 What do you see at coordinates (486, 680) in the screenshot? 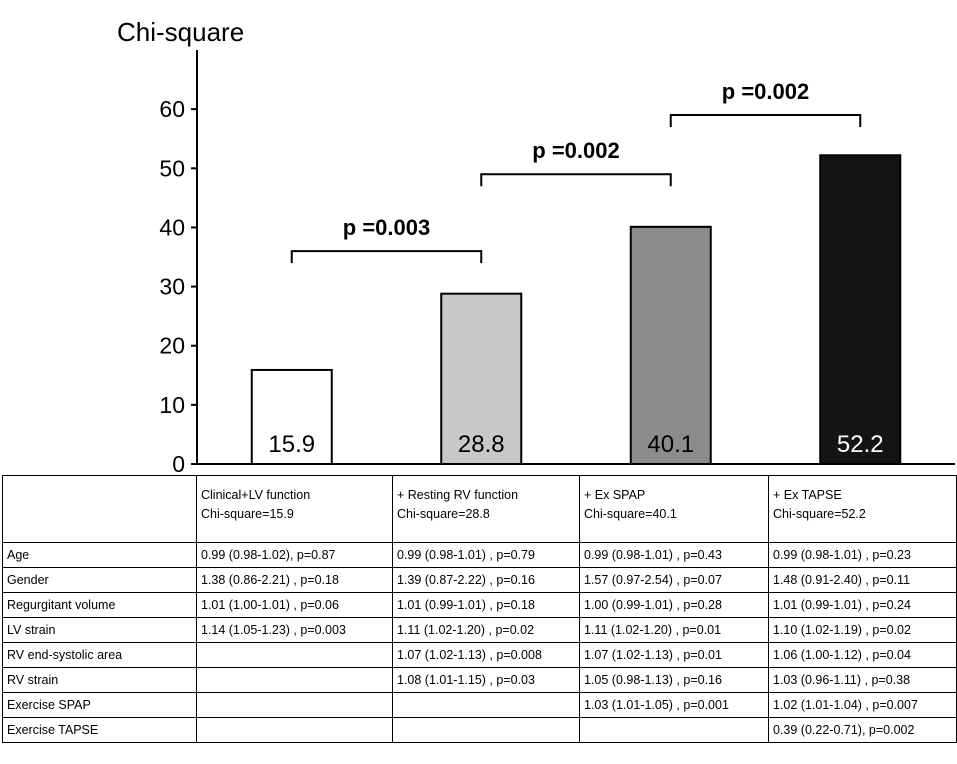
I see `table-cell: 1.08 (1.01-1.15) , p=0.03` at bounding box center [486, 680].